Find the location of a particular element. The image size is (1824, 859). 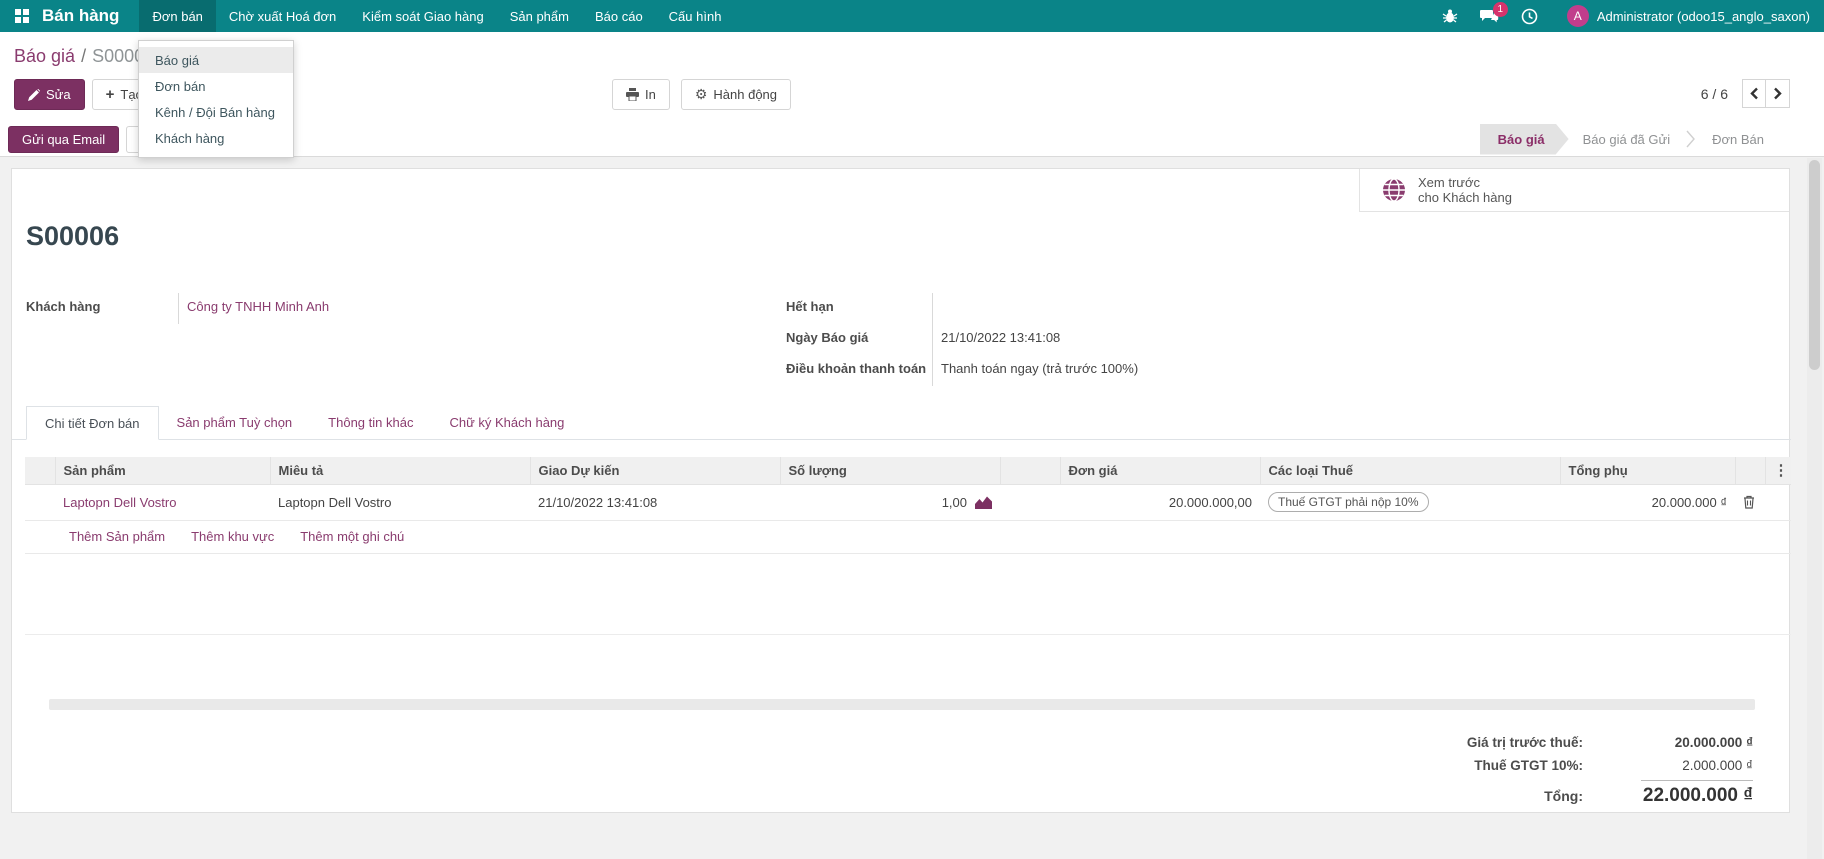

gear-icon: ⚙ is located at coordinates (701, 94).